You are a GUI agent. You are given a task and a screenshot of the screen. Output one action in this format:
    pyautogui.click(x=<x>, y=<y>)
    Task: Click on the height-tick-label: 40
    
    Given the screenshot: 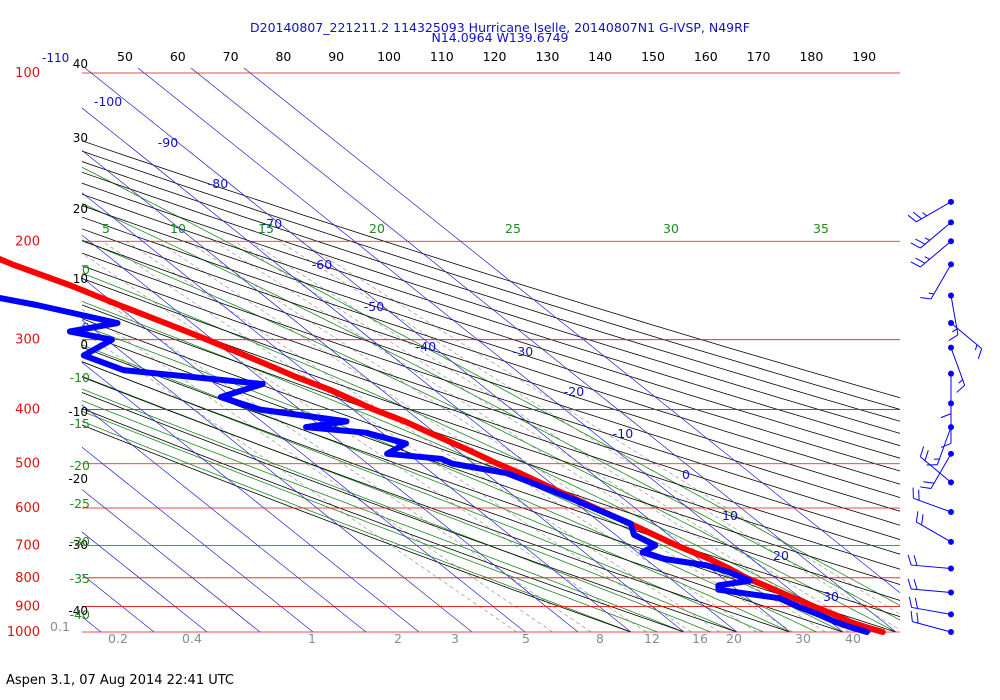 What is the action you would take?
    pyautogui.click(x=80, y=64)
    